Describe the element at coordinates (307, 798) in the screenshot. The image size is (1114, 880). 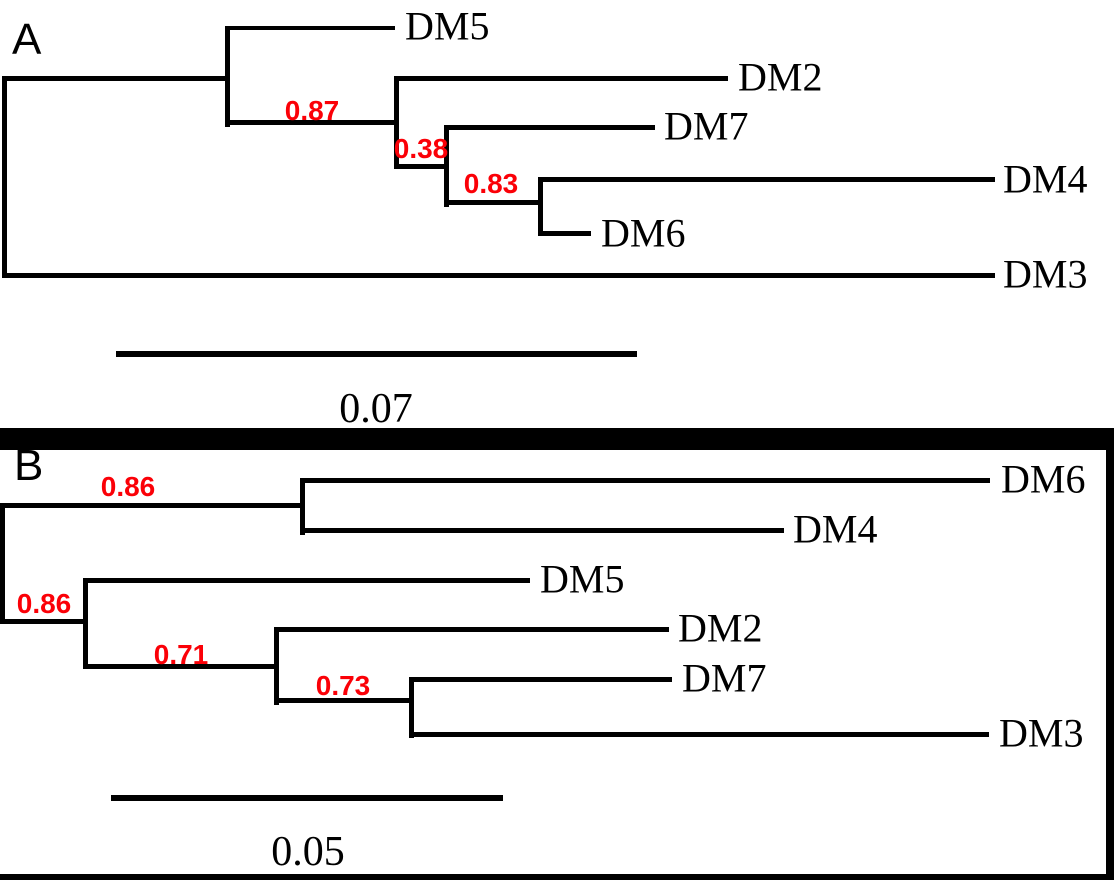
I see `panel-b-scale-bar` at that location.